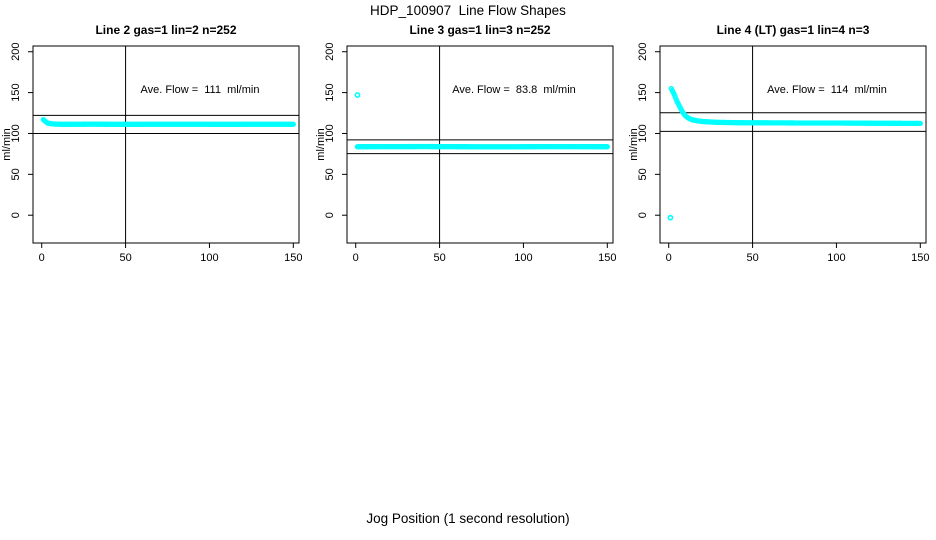  What do you see at coordinates (793, 30) in the screenshot?
I see `panel-title: Line 4 (LT) gas=1 lin=4 n=3` at bounding box center [793, 30].